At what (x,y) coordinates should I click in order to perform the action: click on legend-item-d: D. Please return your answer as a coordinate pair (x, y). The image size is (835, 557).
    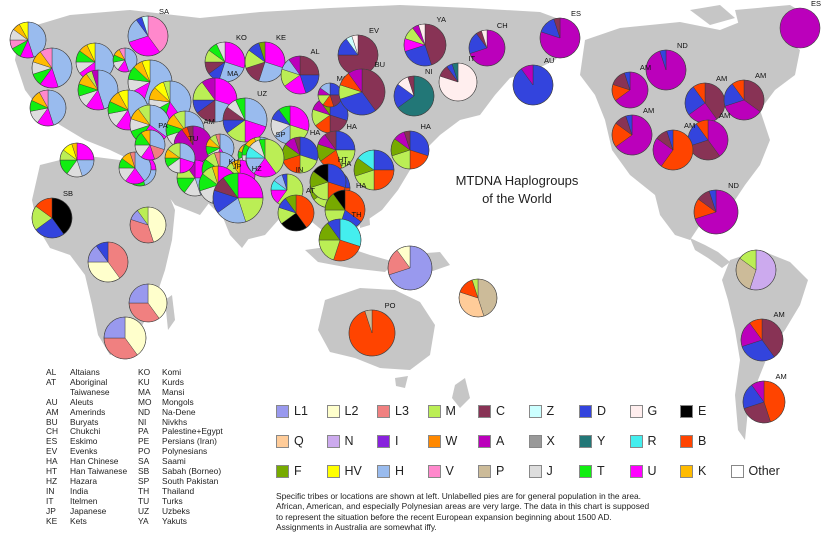
    Looking at the image, I should click on (592, 411).